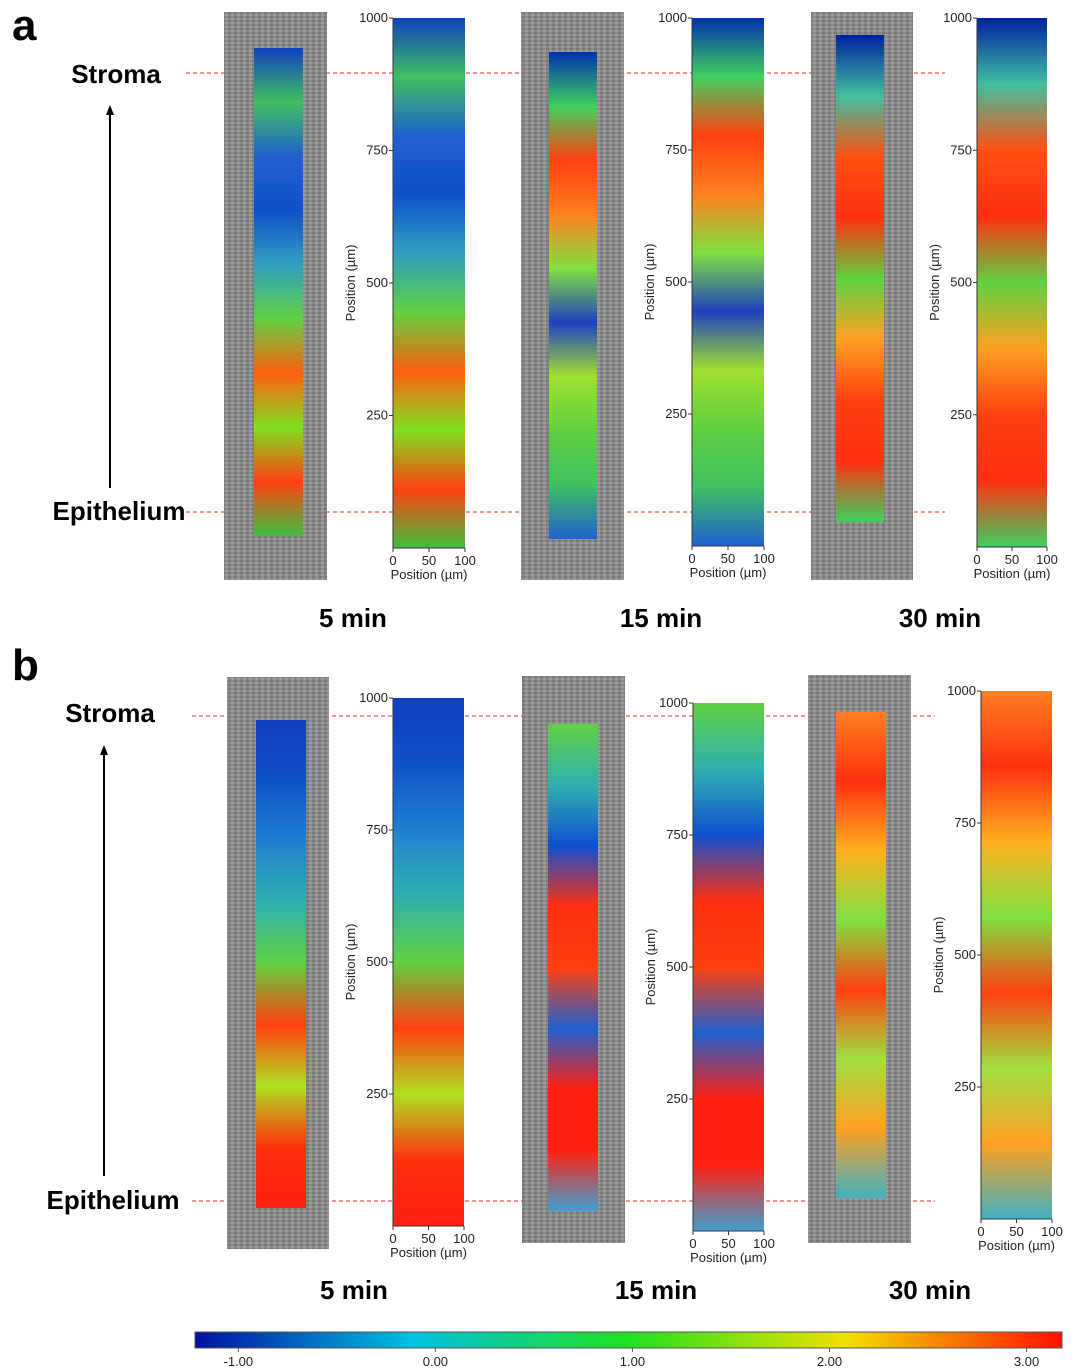 This screenshot has width=1075, height=1371. I want to click on colorbar-tick-label: 3.00, so click(1026, 1361).